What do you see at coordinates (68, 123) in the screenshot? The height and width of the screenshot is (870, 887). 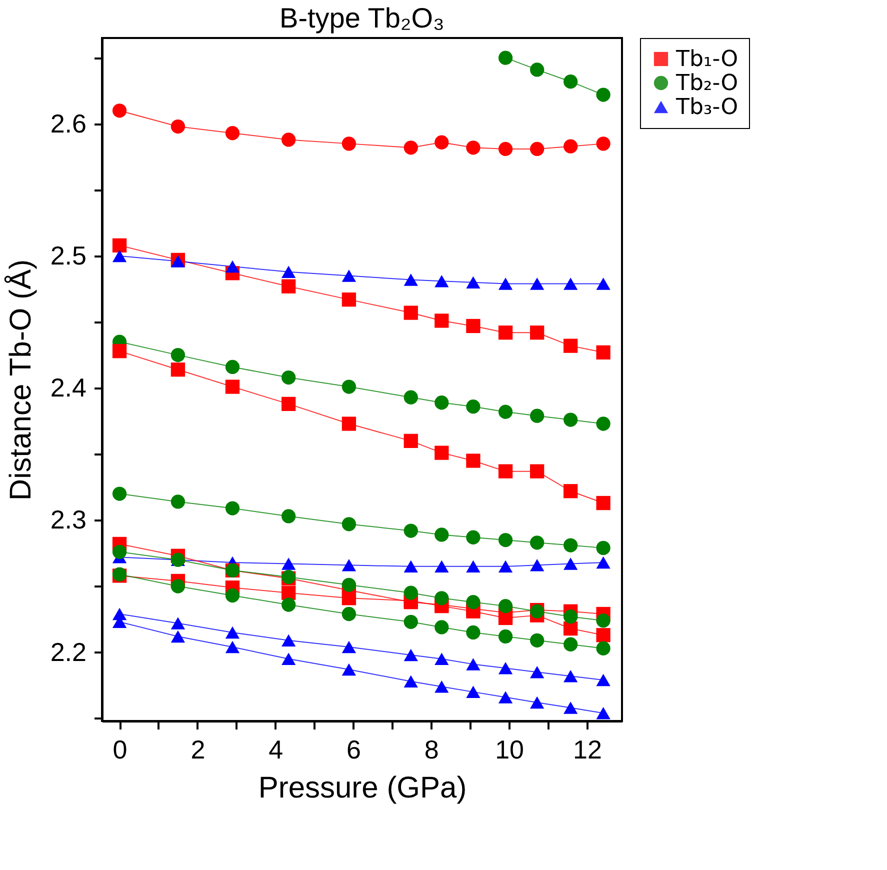 I see `y-tick-label: 2.6` at bounding box center [68, 123].